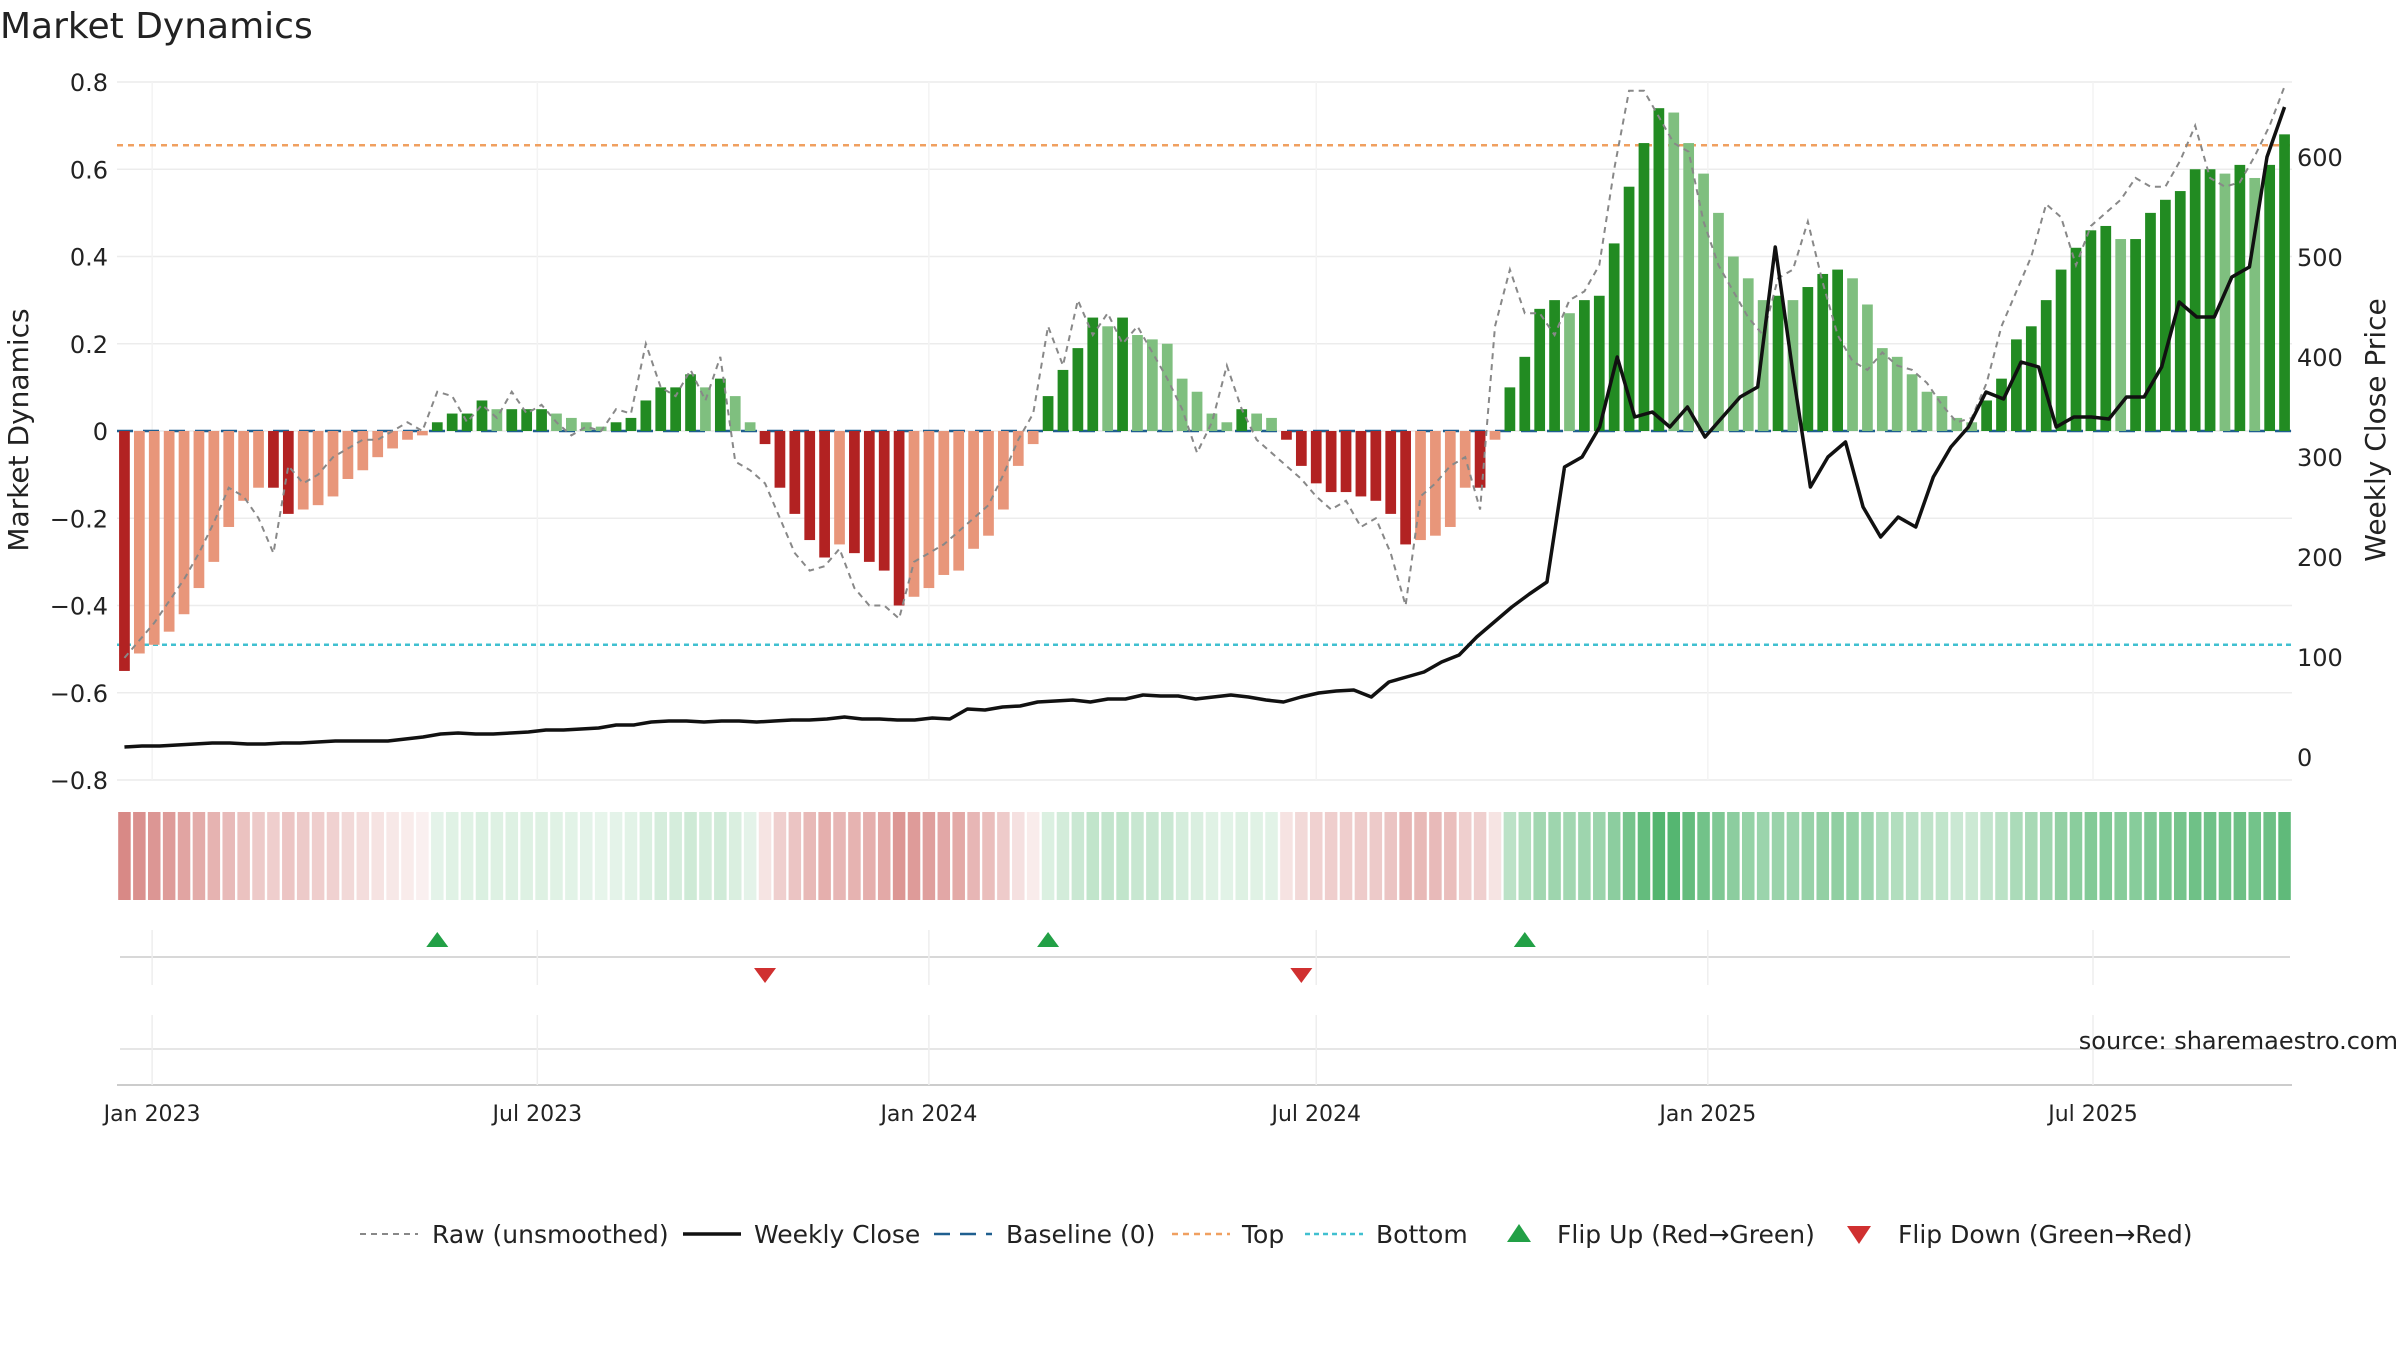 Image resolution: width=2400 pixels, height=1350 pixels. Describe the element at coordinates (2320, 558) in the screenshot. I see `y2-tick-label: 200` at that location.